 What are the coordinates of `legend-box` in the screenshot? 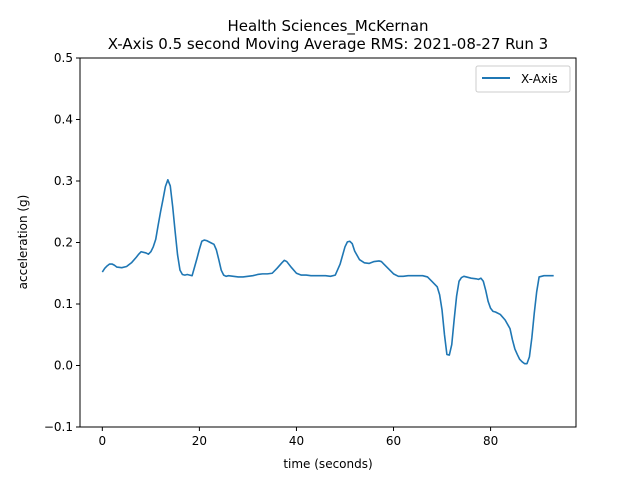 It's located at (523, 79).